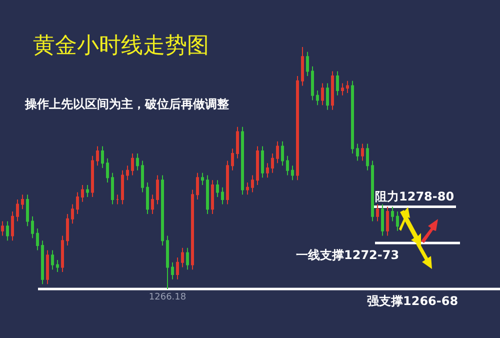 The height and width of the screenshot is (338, 500). What do you see at coordinates (412, 301) in the screenshot?
I see `ref-line-label: 强支撑1266-68` at bounding box center [412, 301].